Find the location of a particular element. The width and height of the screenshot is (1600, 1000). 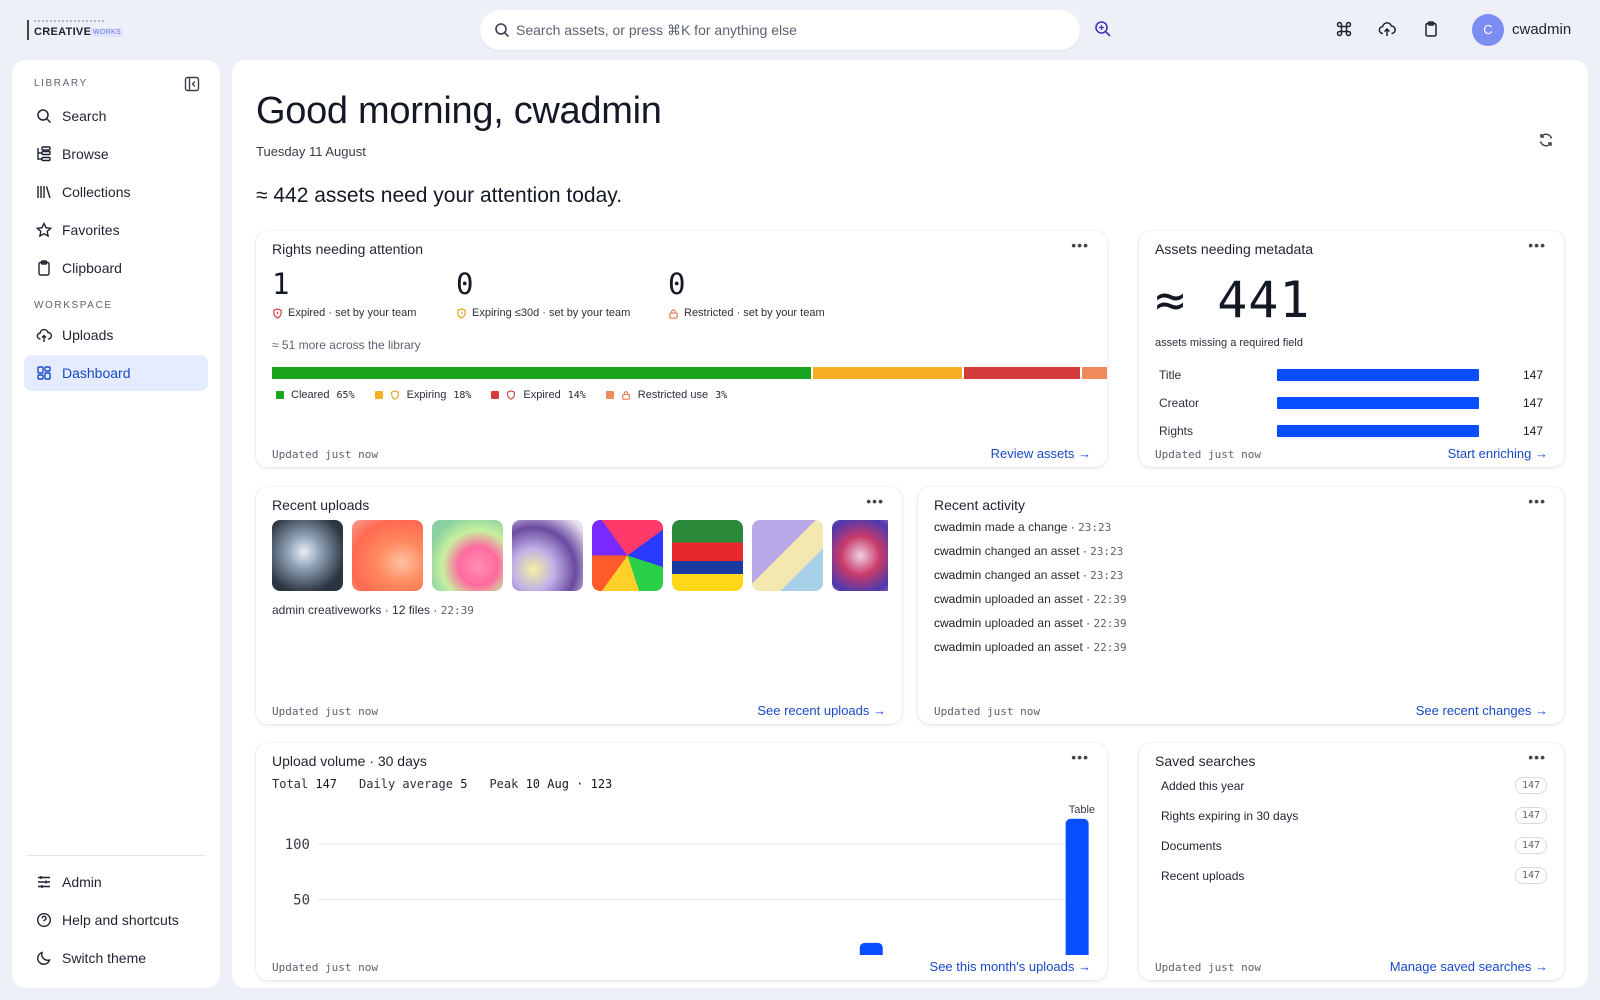

sidebar-item-uploads: Uploads is located at coordinates (116, 335).